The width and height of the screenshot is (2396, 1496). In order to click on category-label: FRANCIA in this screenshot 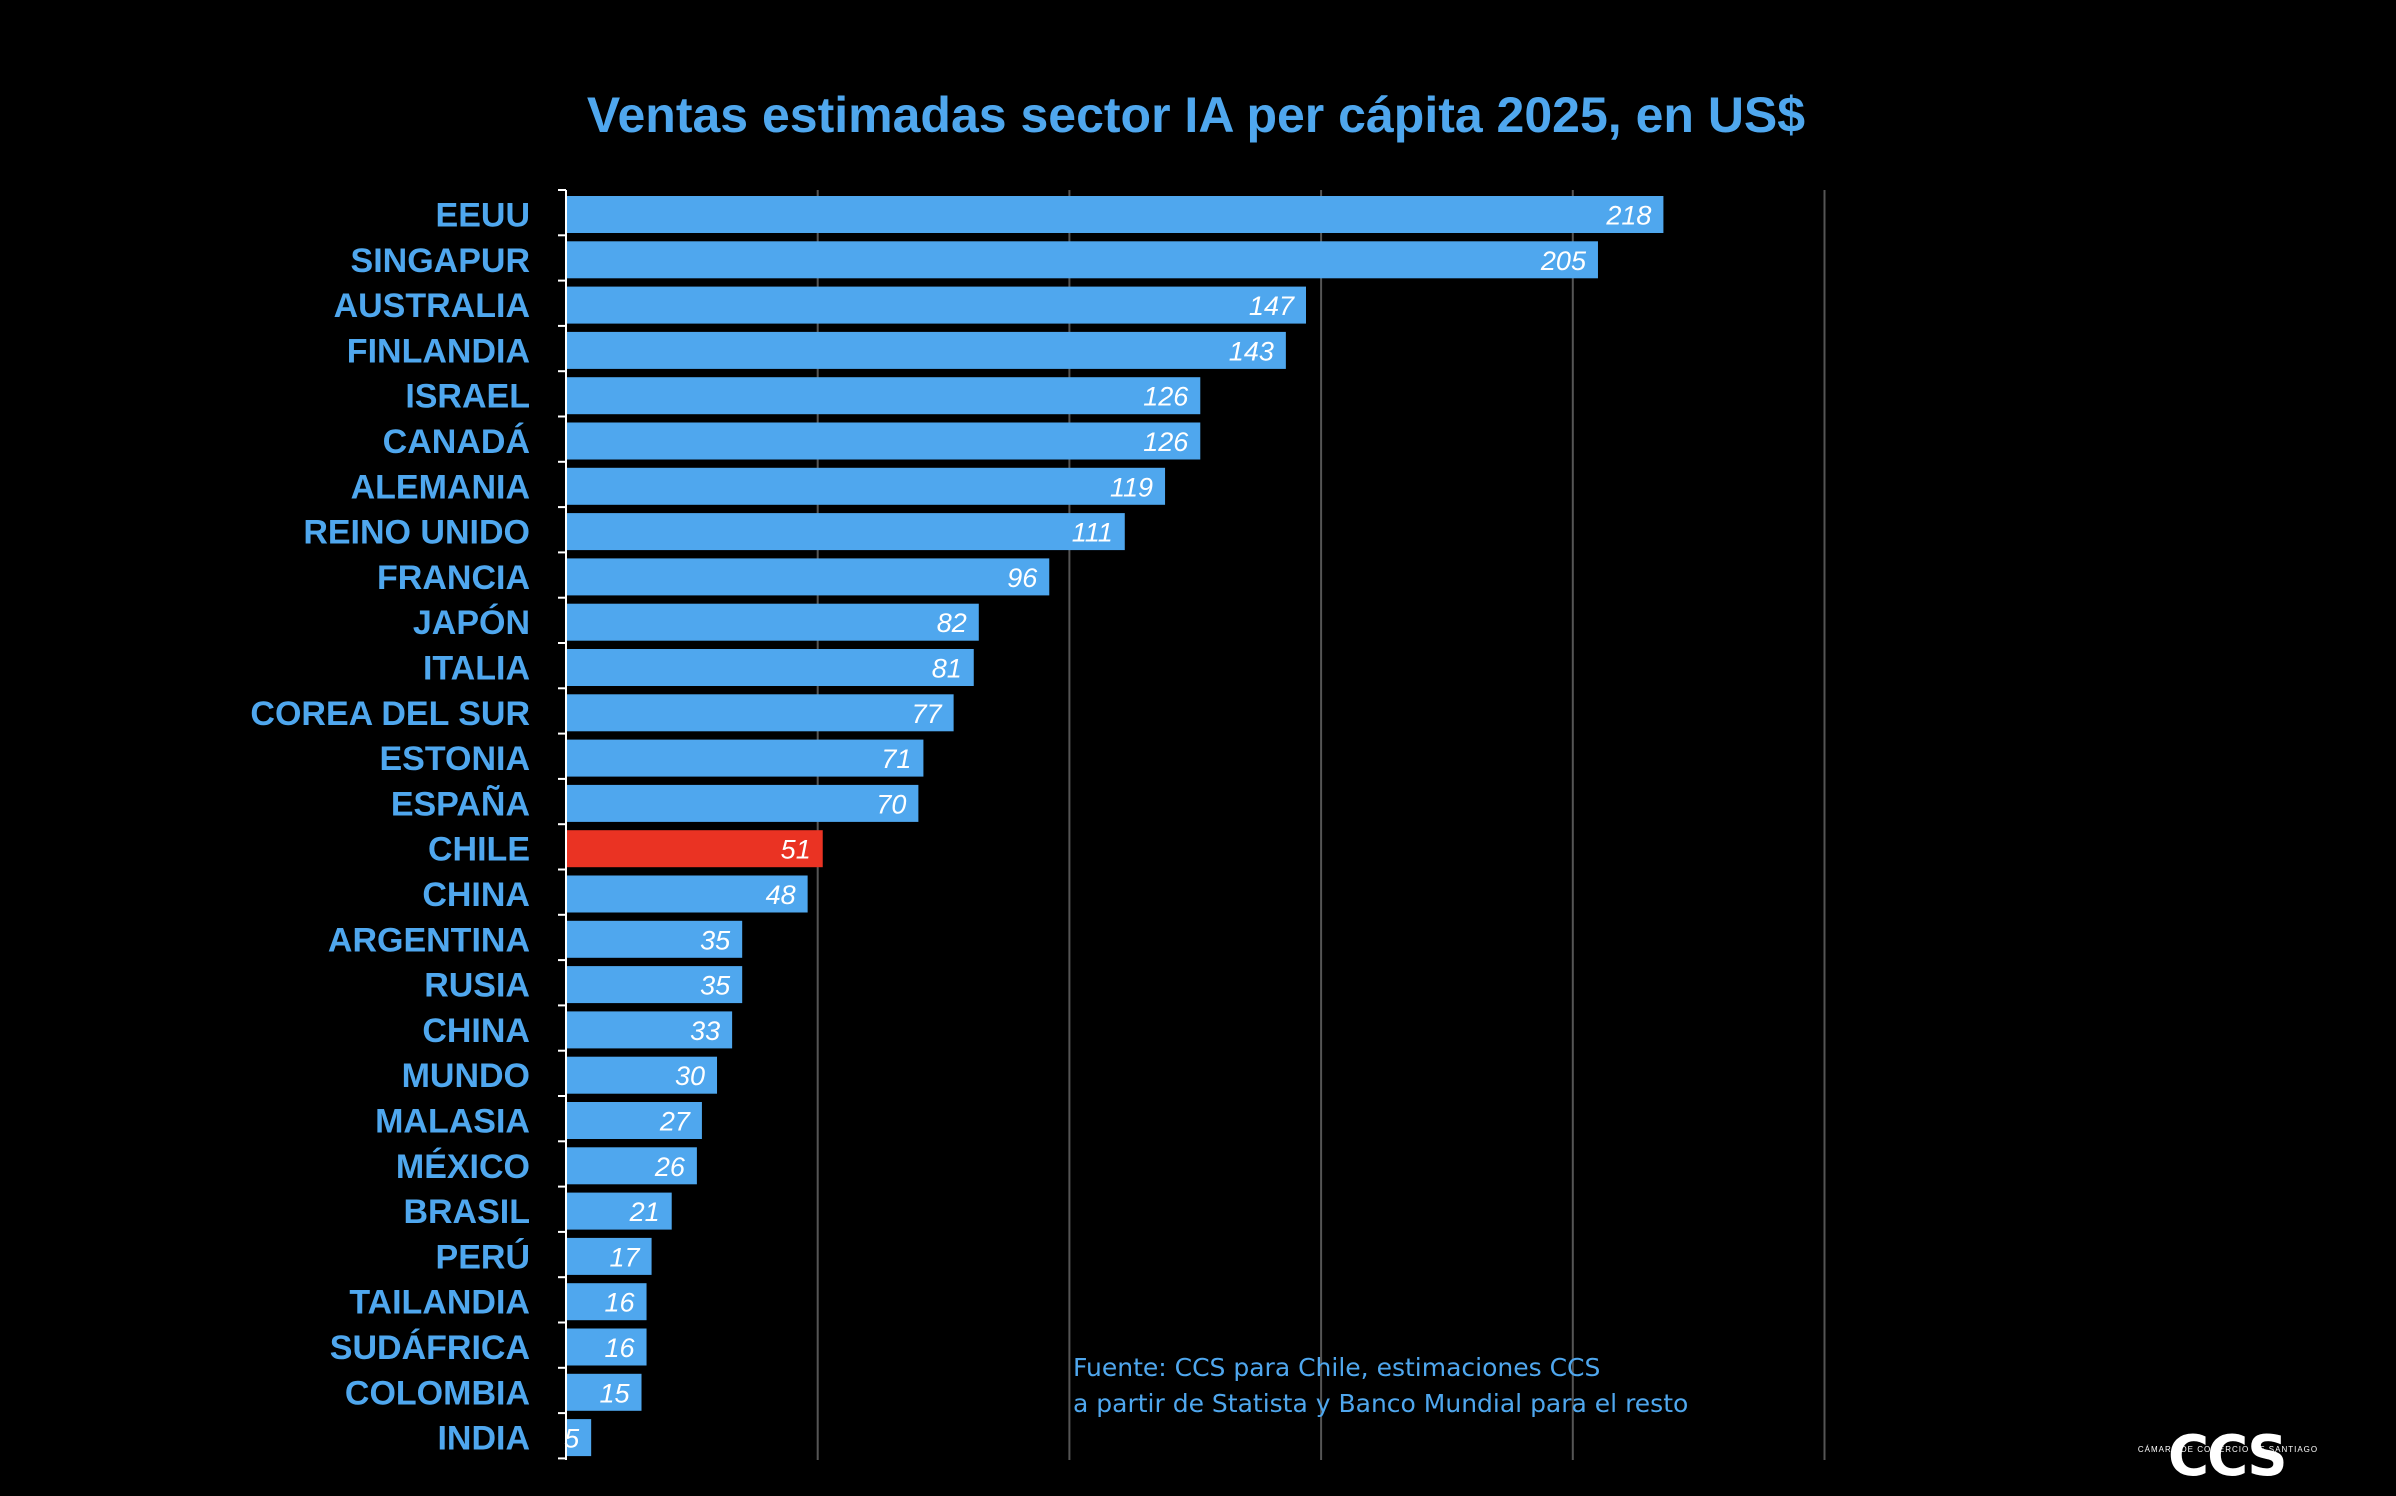, I will do `click(453, 578)`.